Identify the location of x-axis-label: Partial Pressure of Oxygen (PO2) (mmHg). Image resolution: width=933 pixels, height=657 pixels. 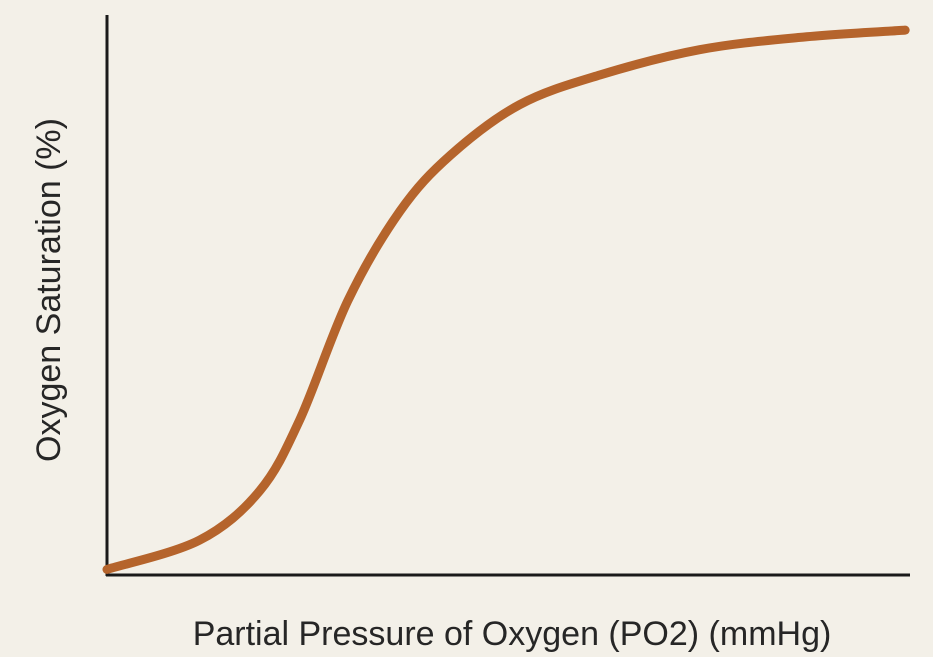
(512, 634).